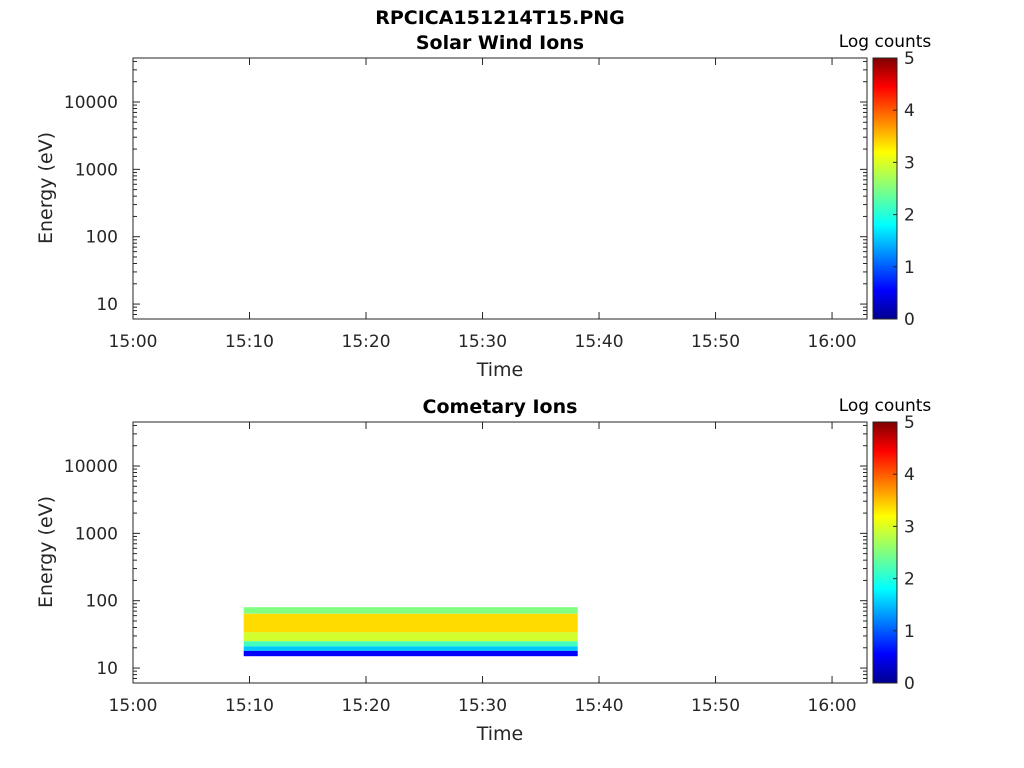  Describe the element at coordinates (500, 407) in the screenshot. I see `panel-title: Cometary Ions` at that location.